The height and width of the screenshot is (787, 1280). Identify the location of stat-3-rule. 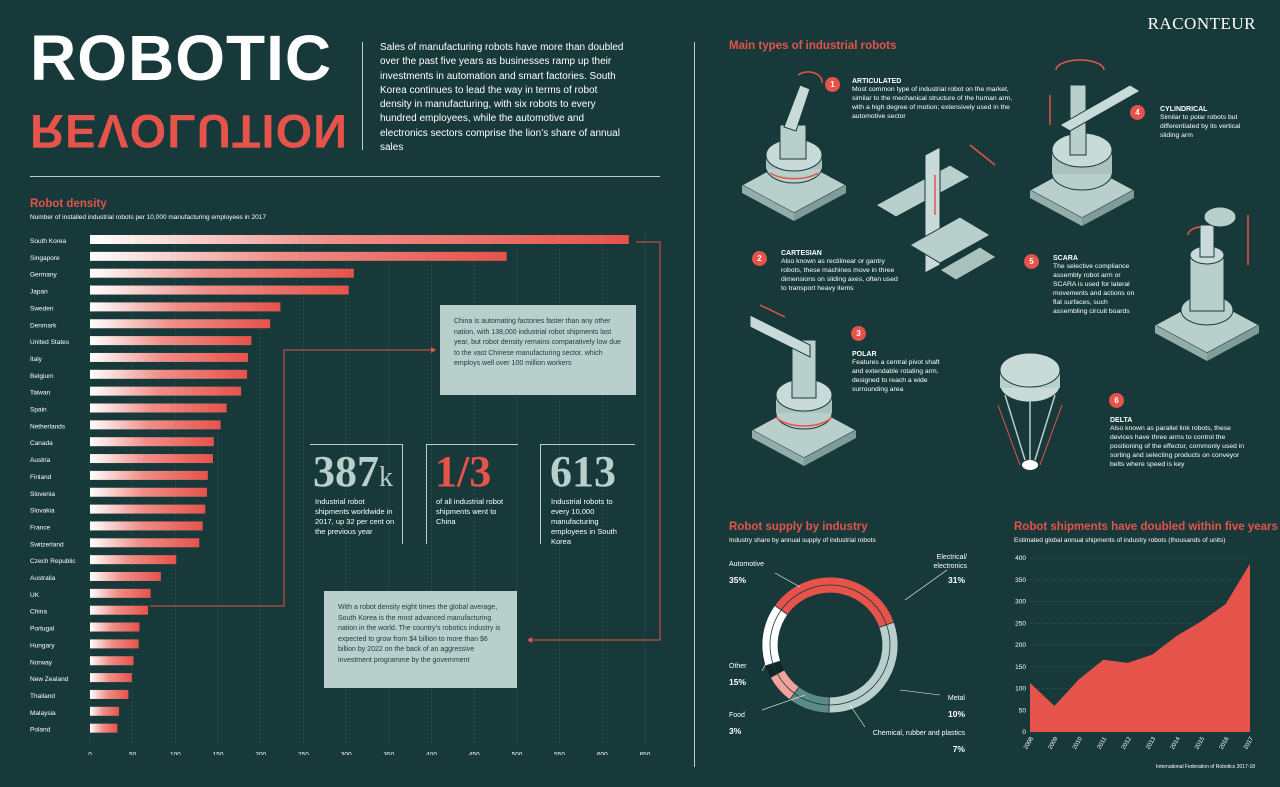
(587, 444).